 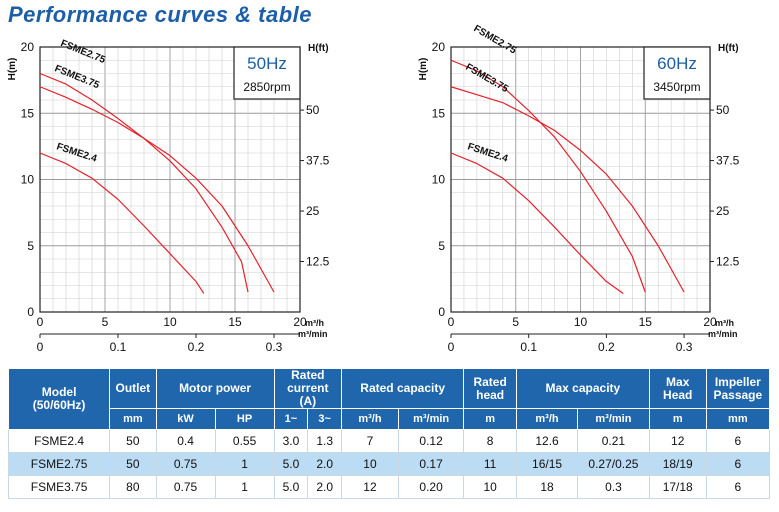 I want to click on table-cell: 12.6, so click(x=547, y=441).